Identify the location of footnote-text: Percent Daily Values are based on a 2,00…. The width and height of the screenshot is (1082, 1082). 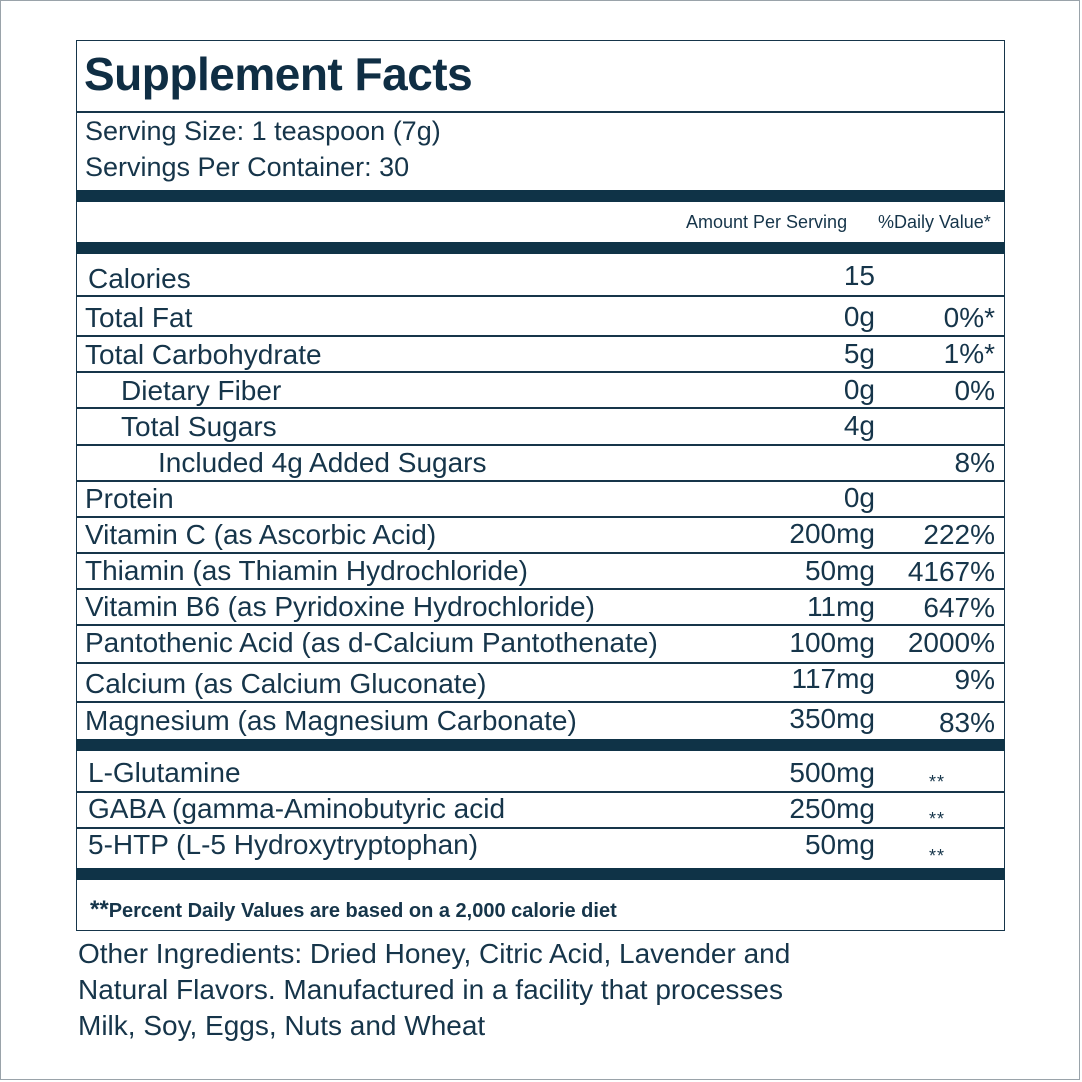
(362, 911).